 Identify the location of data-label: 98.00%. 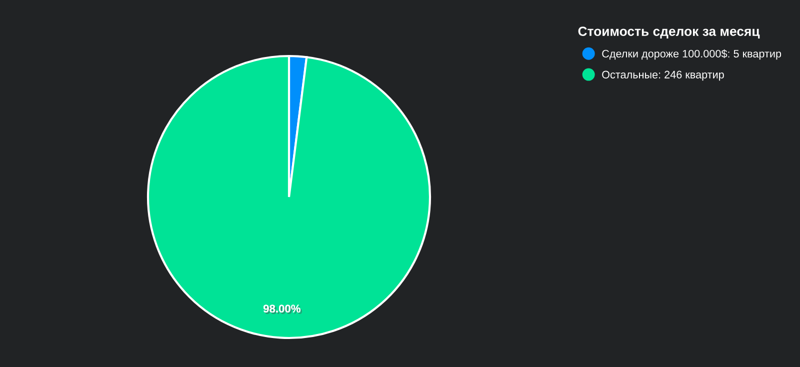
(282, 309).